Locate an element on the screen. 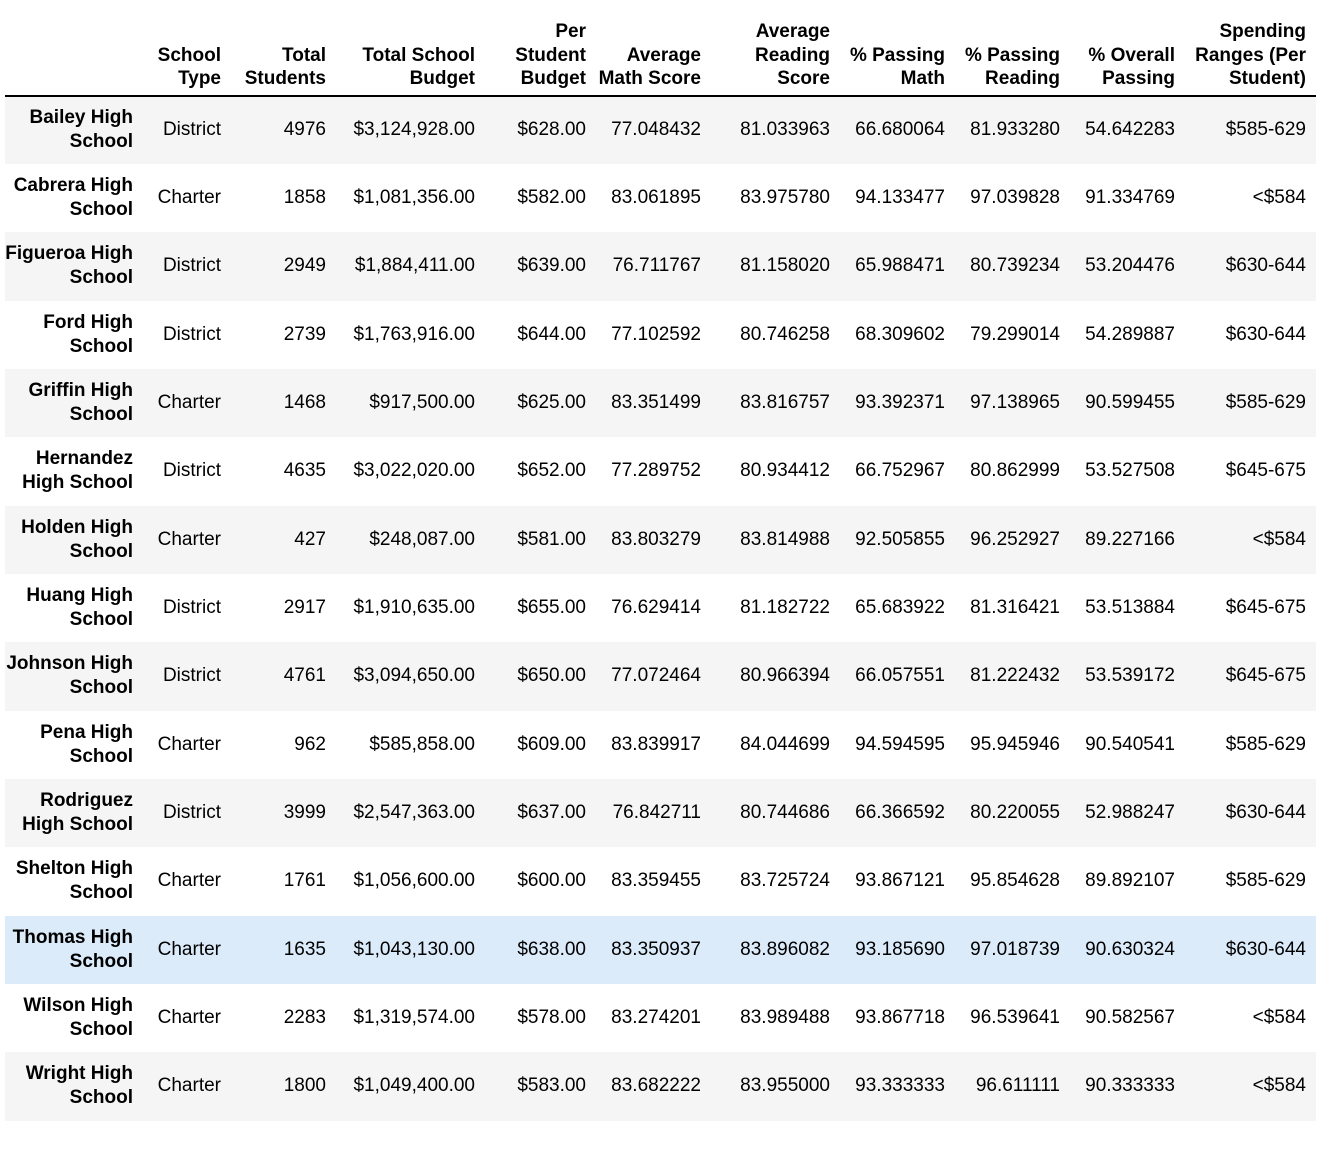 Image resolution: width=1330 pixels, height=1156 pixels. cell-passing-math: 94.133477 is located at coordinates (900, 198).